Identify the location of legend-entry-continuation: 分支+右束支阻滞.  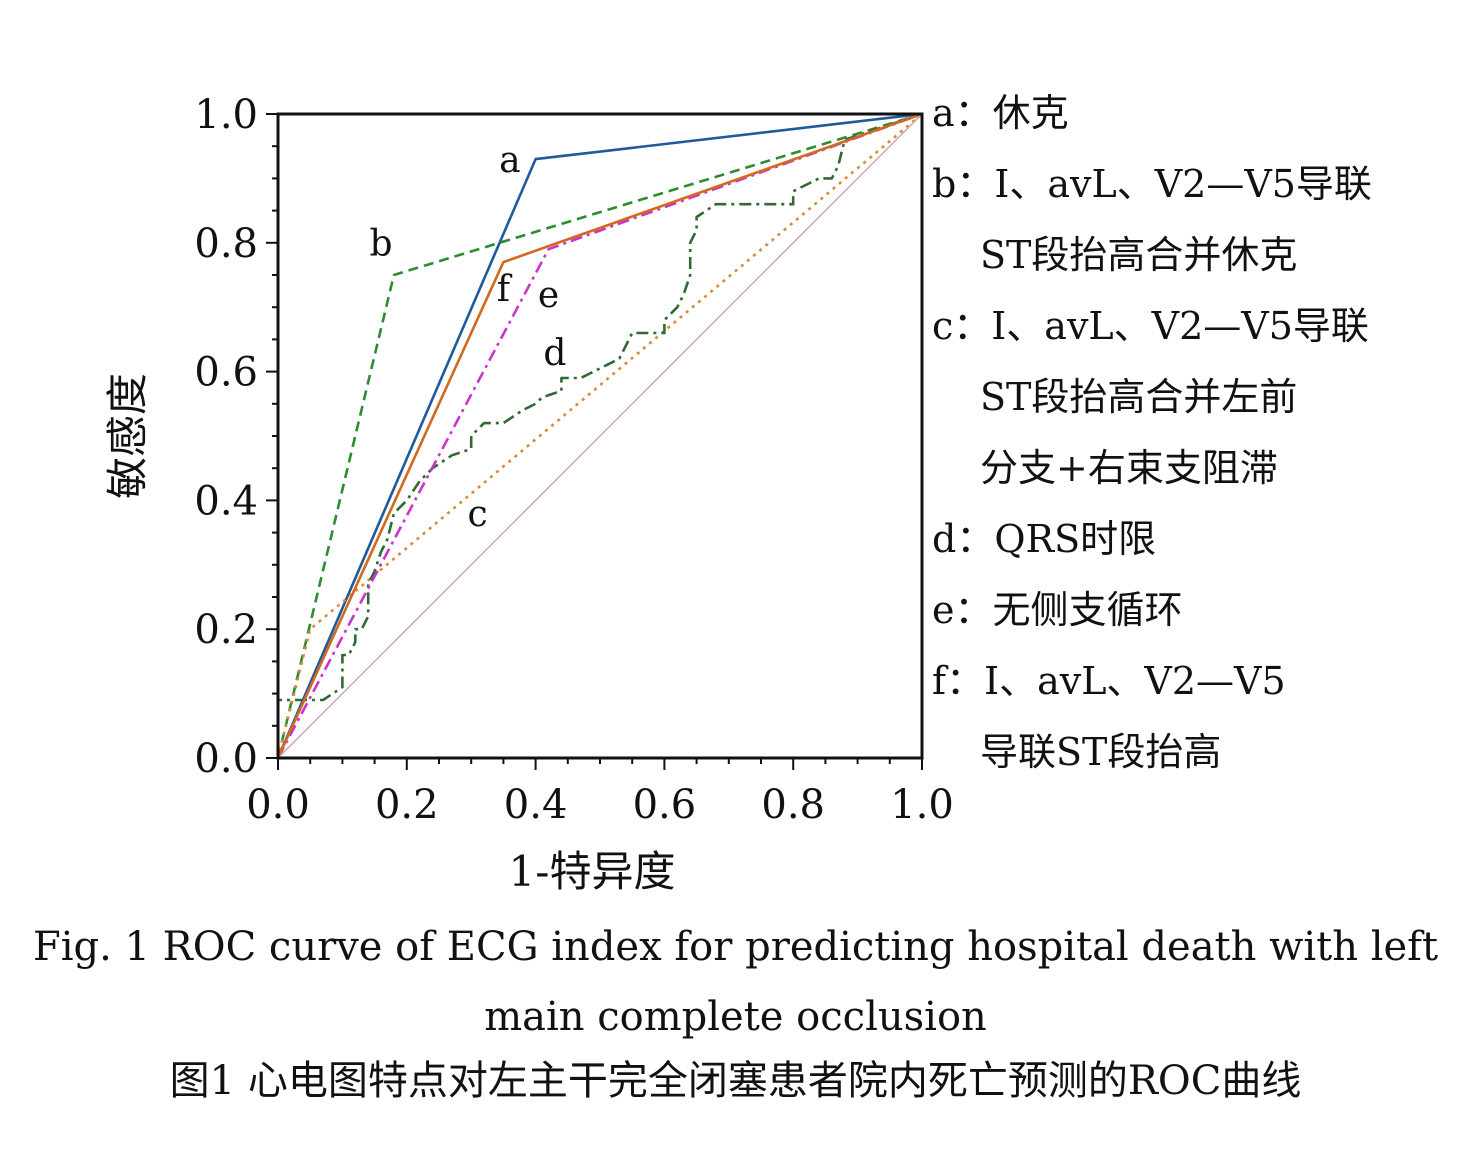
(1129, 468).